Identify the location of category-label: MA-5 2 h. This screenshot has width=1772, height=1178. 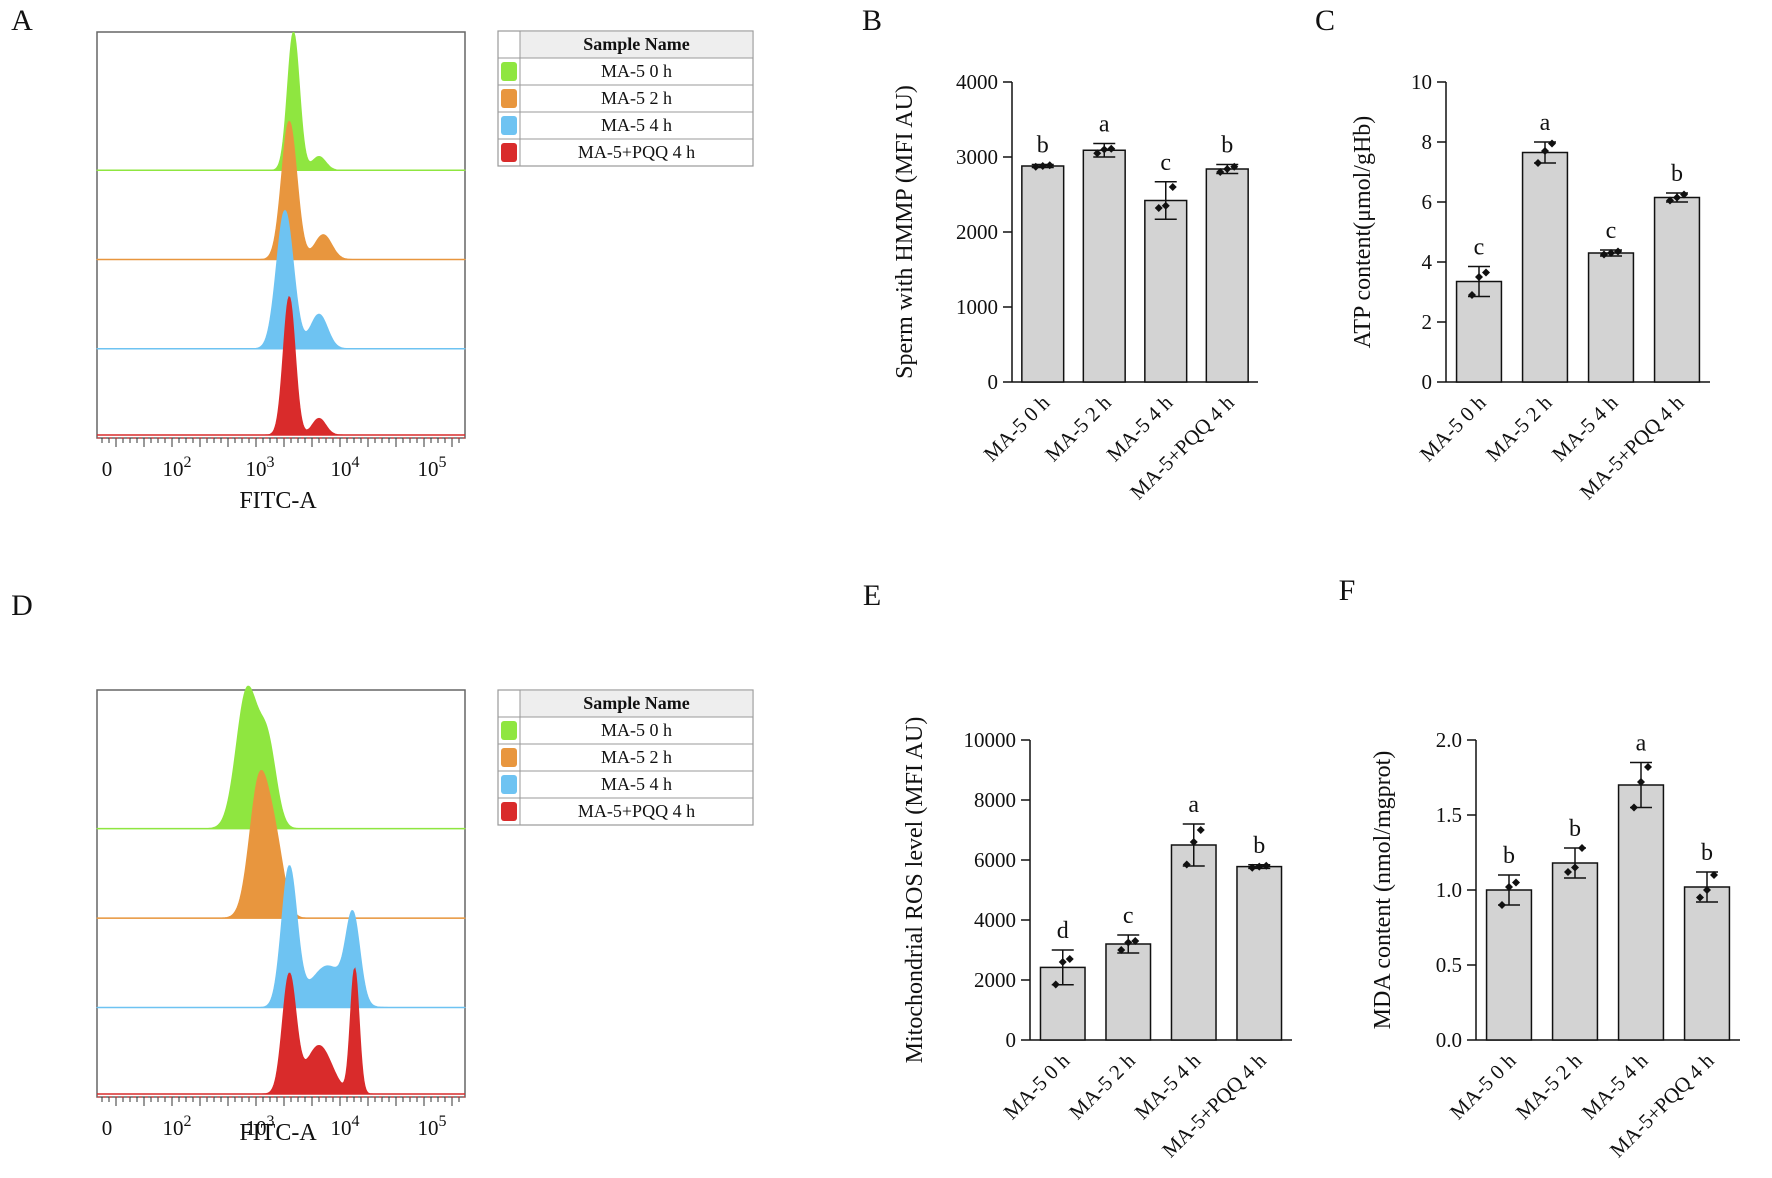
(1078, 428).